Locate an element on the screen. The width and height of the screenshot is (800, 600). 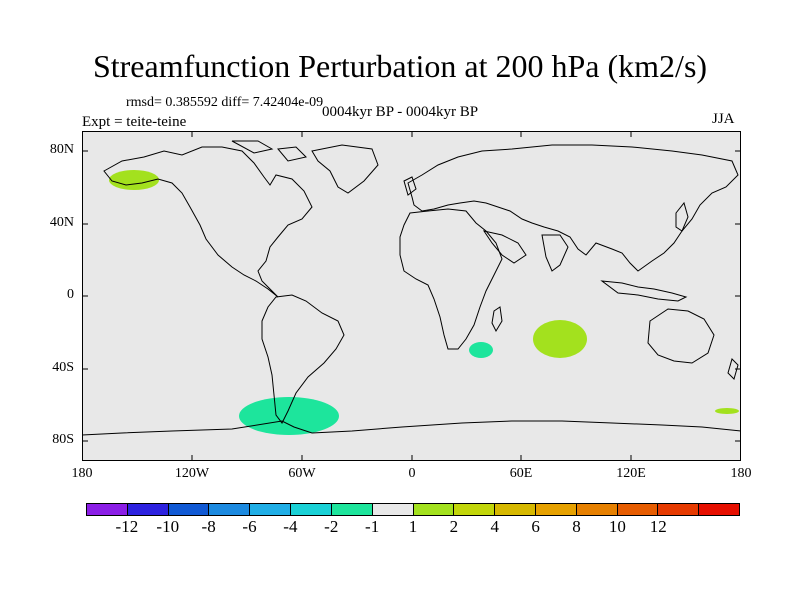
anomaly-antarctic-peninsula is located at coordinates (289, 416).